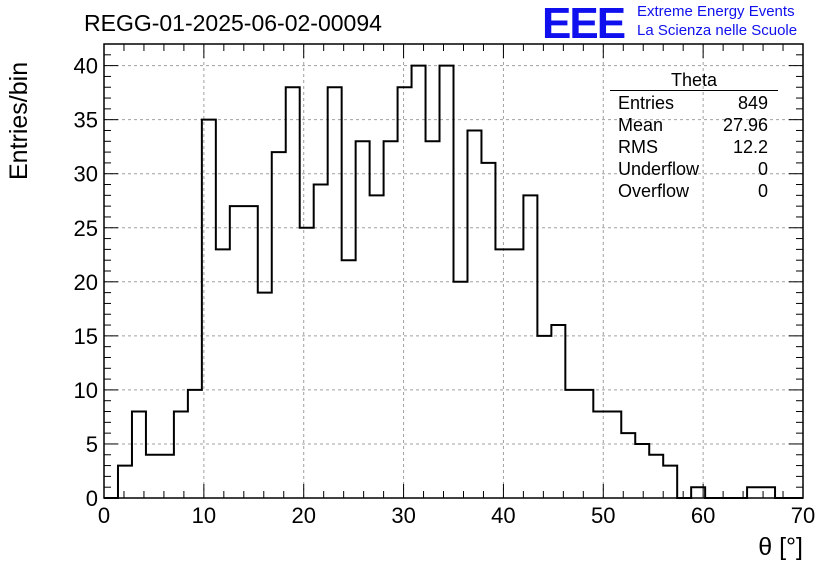 The height and width of the screenshot is (572, 836). What do you see at coordinates (803, 515) in the screenshot?
I see `x-tick-label: 70` at bounding box center [803, 515].